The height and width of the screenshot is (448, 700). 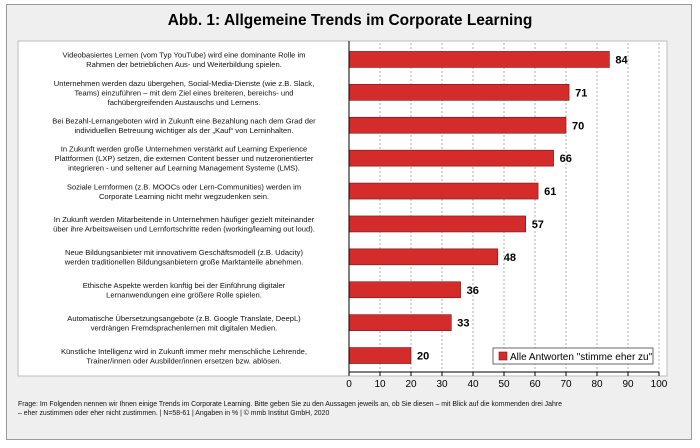 What do you see at coordinates (566, 159) in the screenshot?
I see `value-label-4: 66` at bounding box center [566, 159].